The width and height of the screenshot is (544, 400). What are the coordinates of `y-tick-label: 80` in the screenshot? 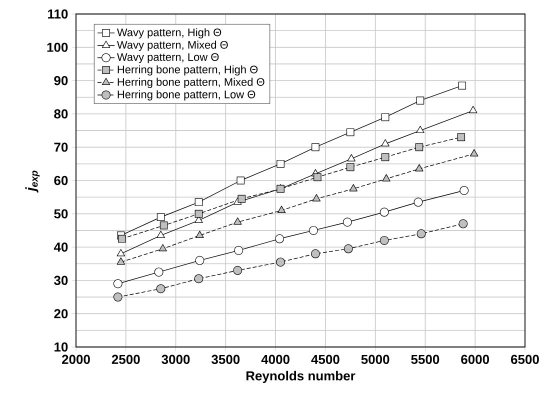 It's located at (61, 113).